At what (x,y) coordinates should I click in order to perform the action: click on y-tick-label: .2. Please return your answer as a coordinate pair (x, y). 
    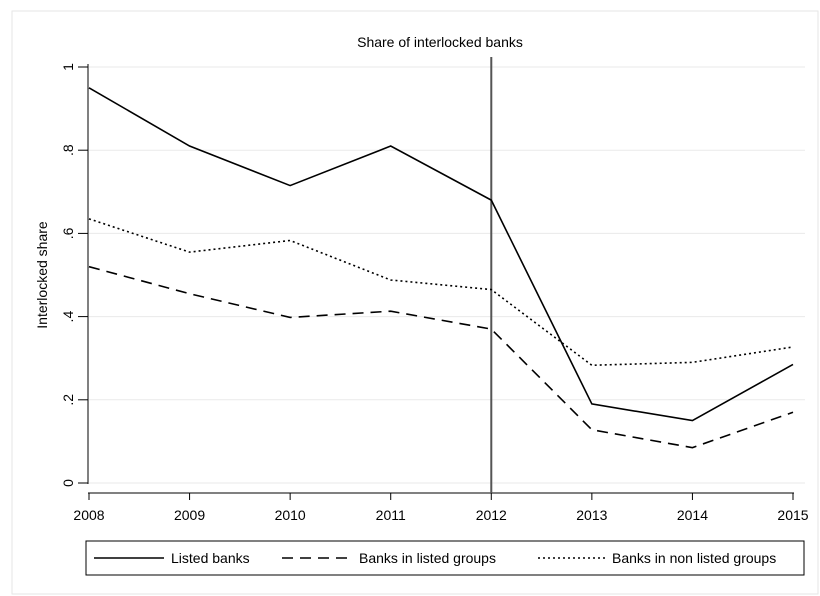
    Looking at the image, I should click on (68, 400).